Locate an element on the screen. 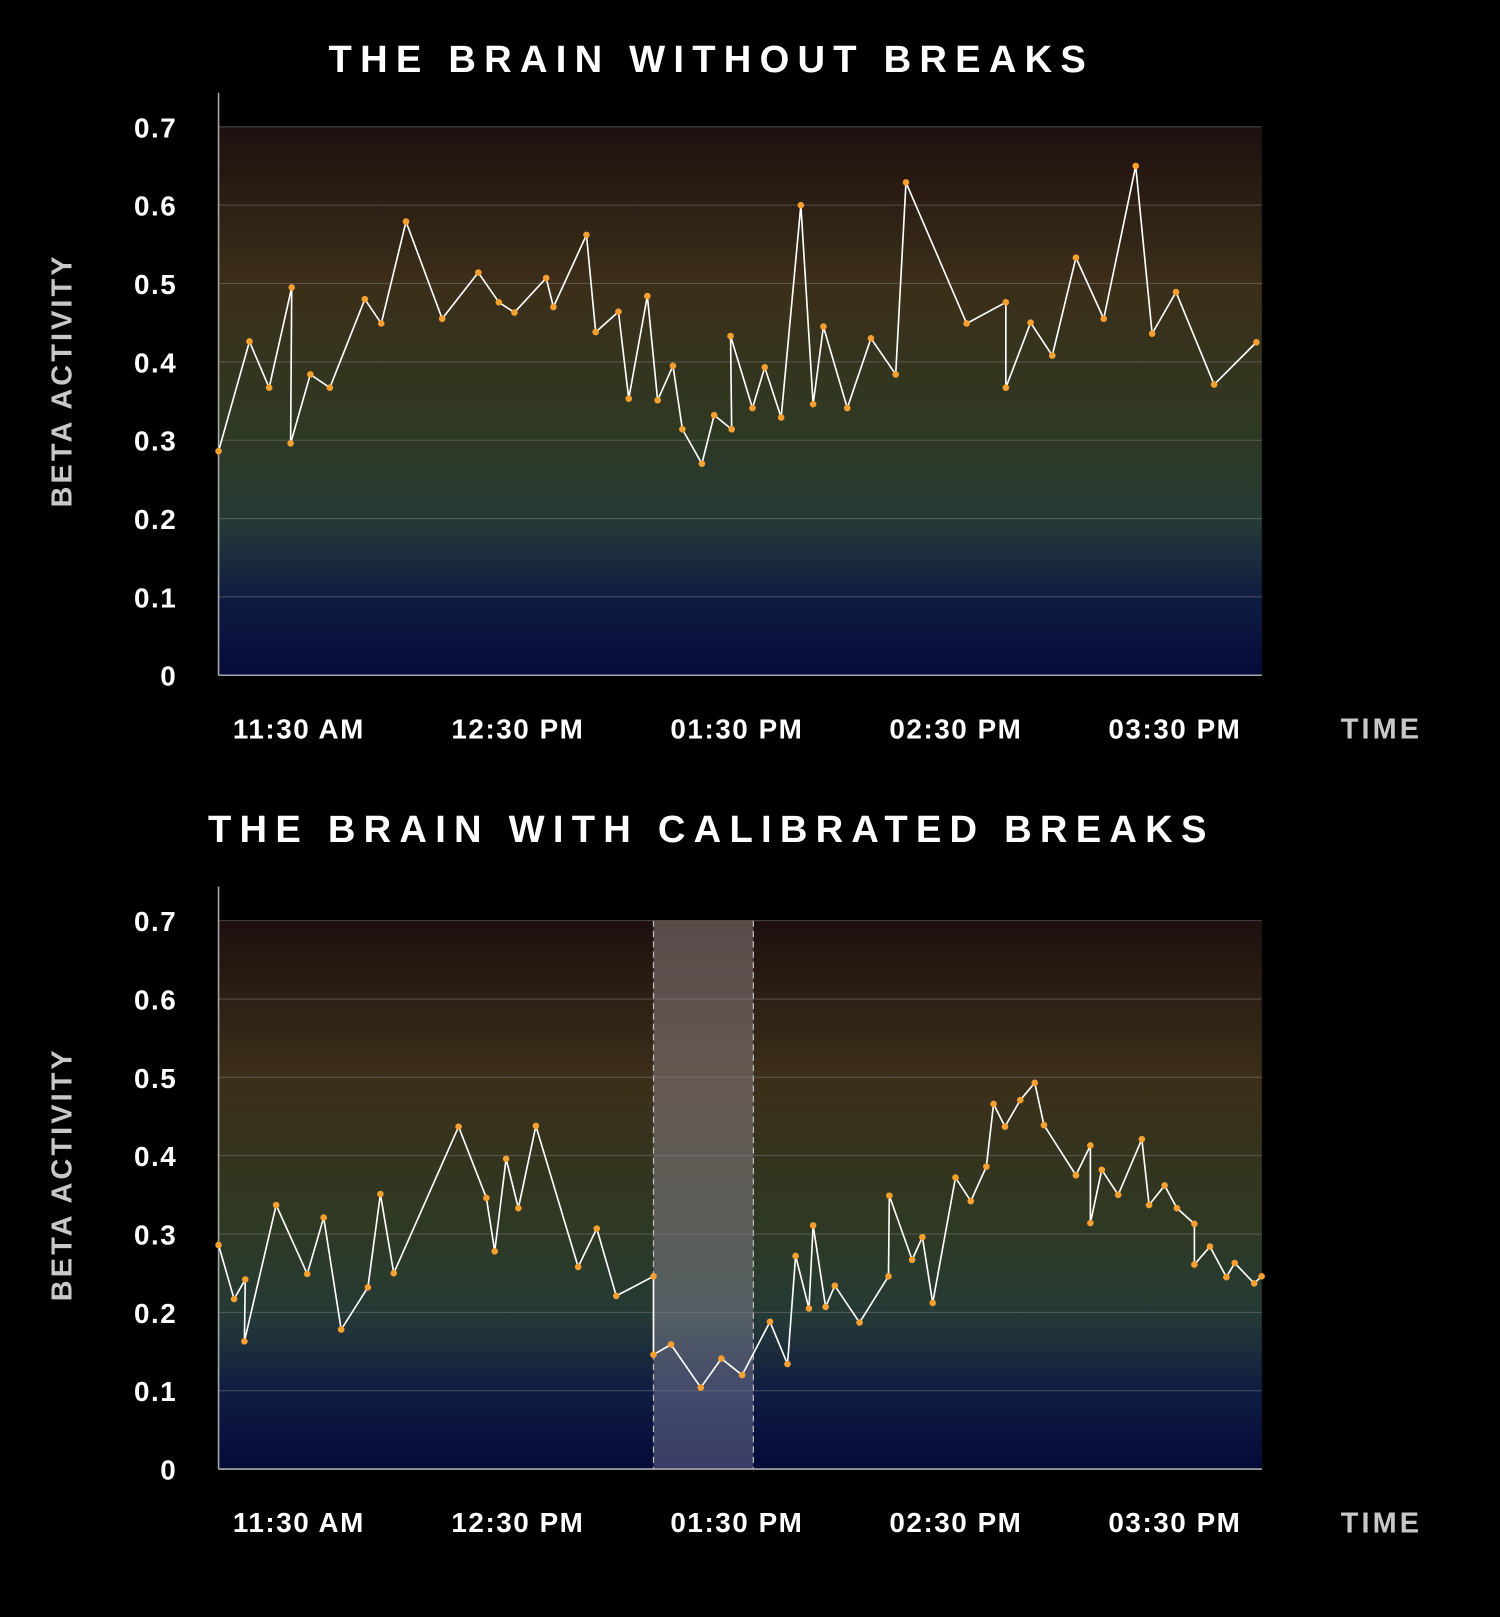 The height and width of the screenshot is (1617, 1500). chart-title: THE BRAIN WITHOUT BREAKS is located at coordinates (712, 59).